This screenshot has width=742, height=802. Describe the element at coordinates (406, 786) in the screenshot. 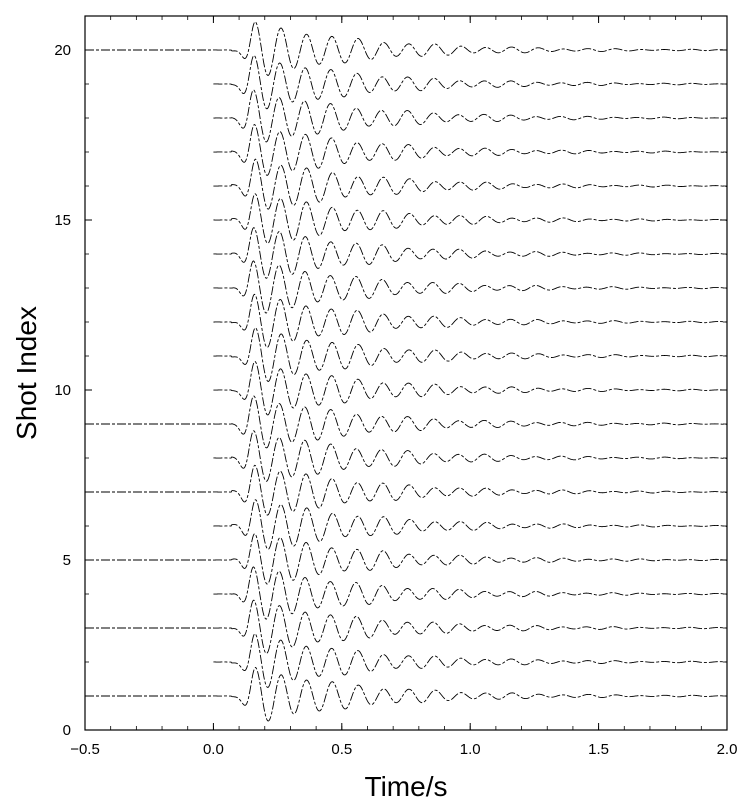

I see `x-axis-title: Time/s` at that location.